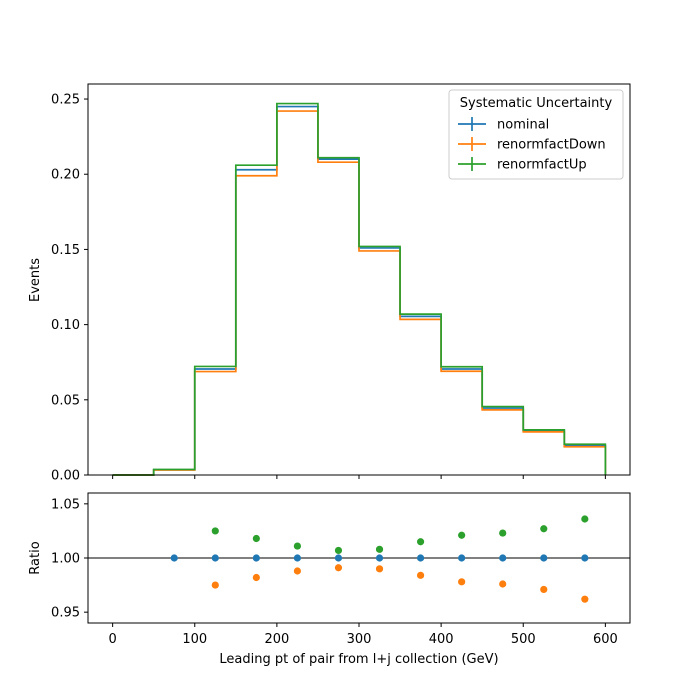 This screenshot has height=700, width=700. I want to click on ratio-y-tick-label: 1.00, so click(65, 559).